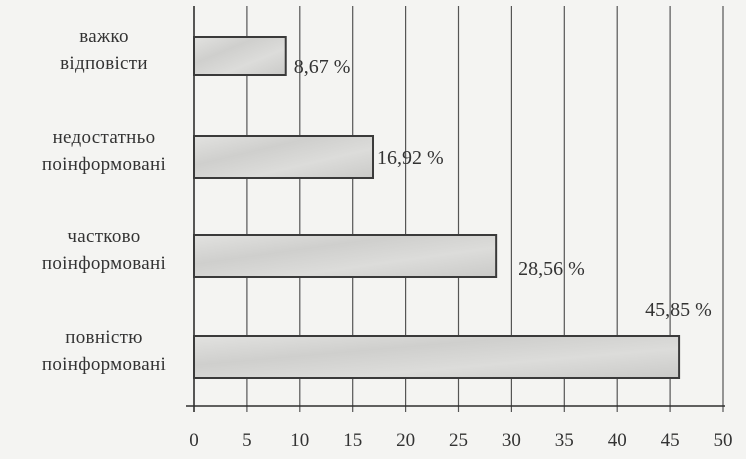 The width and height of the screenshot is (746, 459). I want to click on x-tick-label: 50, so click(723, 440).